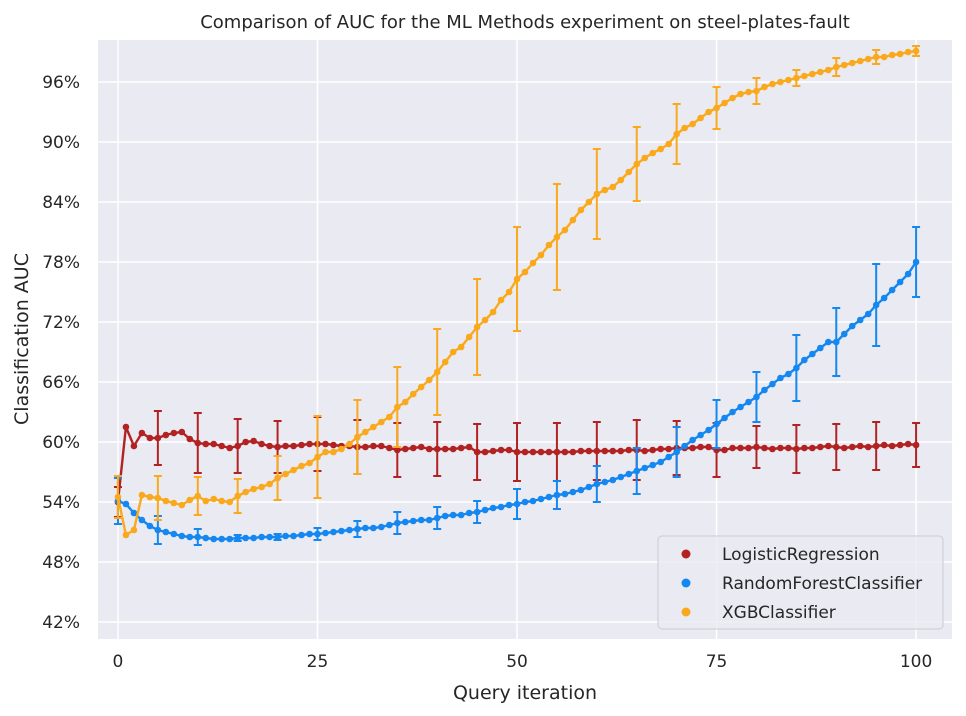 This screenshot has width=966, height=716. Describe the element at coordinates (318, 662) in the screenshot. I see `x-tick-label: 25` at that location.